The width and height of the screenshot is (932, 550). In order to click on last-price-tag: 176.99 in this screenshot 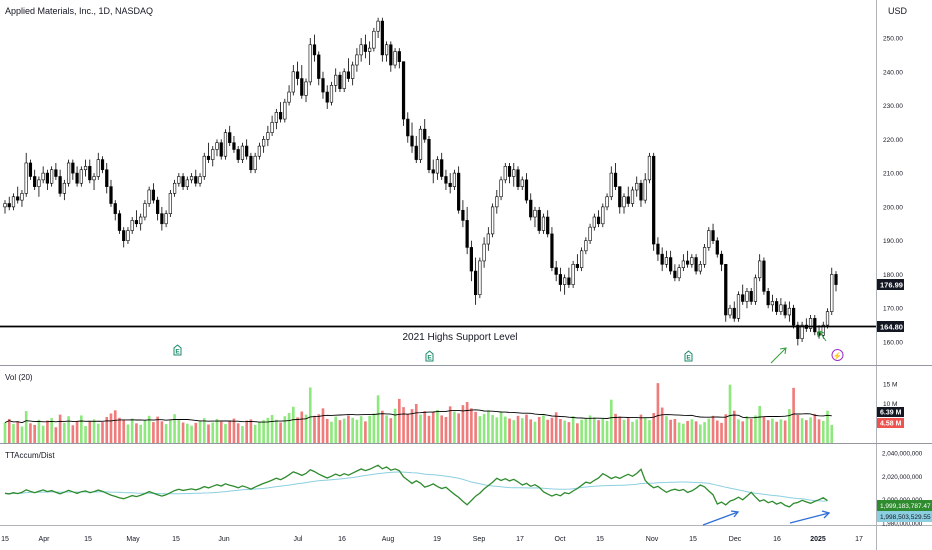, I will do `click(890, 284)`.